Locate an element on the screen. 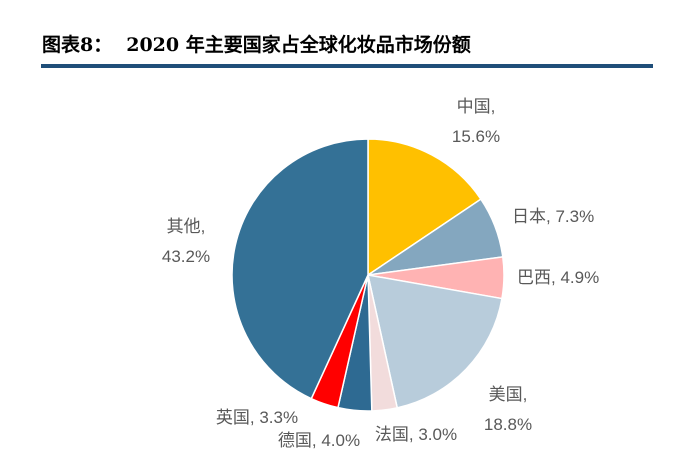  slice-label-2: 日本, 7.3% is located at coordinates (553, 216).